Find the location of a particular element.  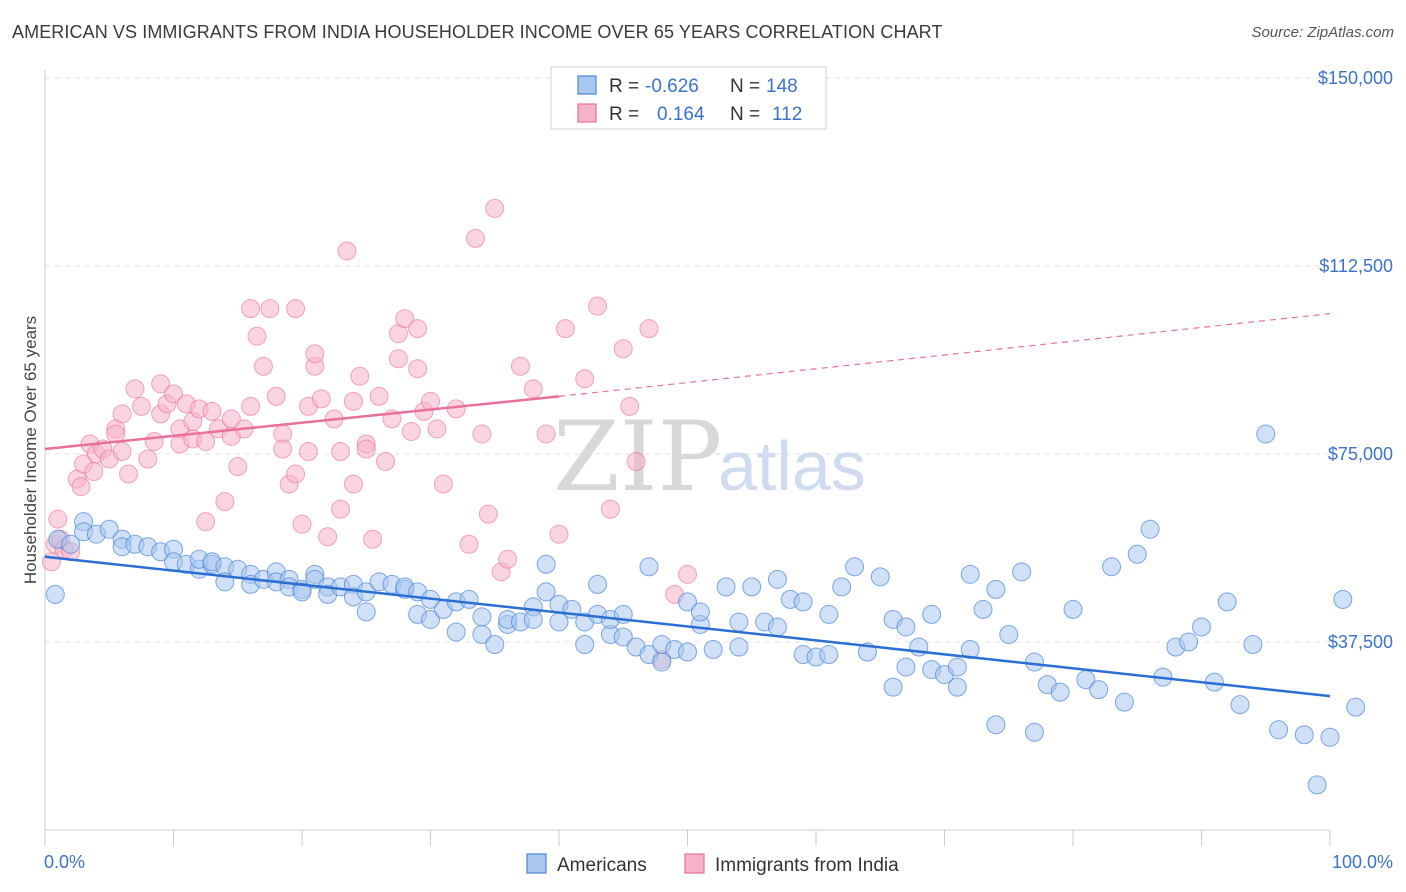

legend-india-swatch is located at coordinates (694, 863).